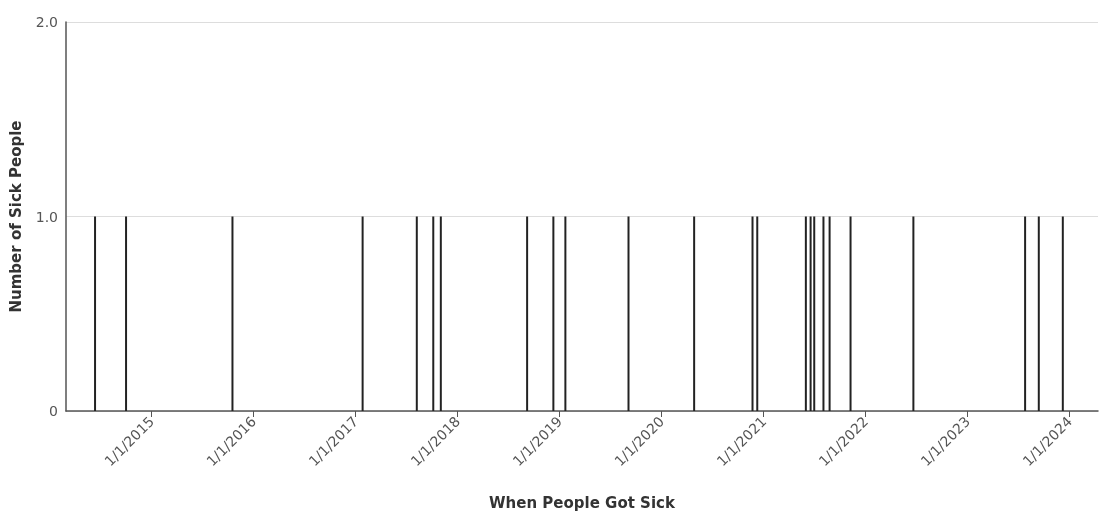 The width and height of the screenshot is (1099, 515). I want to click on y-tick-label: 0, so click(53, 411).